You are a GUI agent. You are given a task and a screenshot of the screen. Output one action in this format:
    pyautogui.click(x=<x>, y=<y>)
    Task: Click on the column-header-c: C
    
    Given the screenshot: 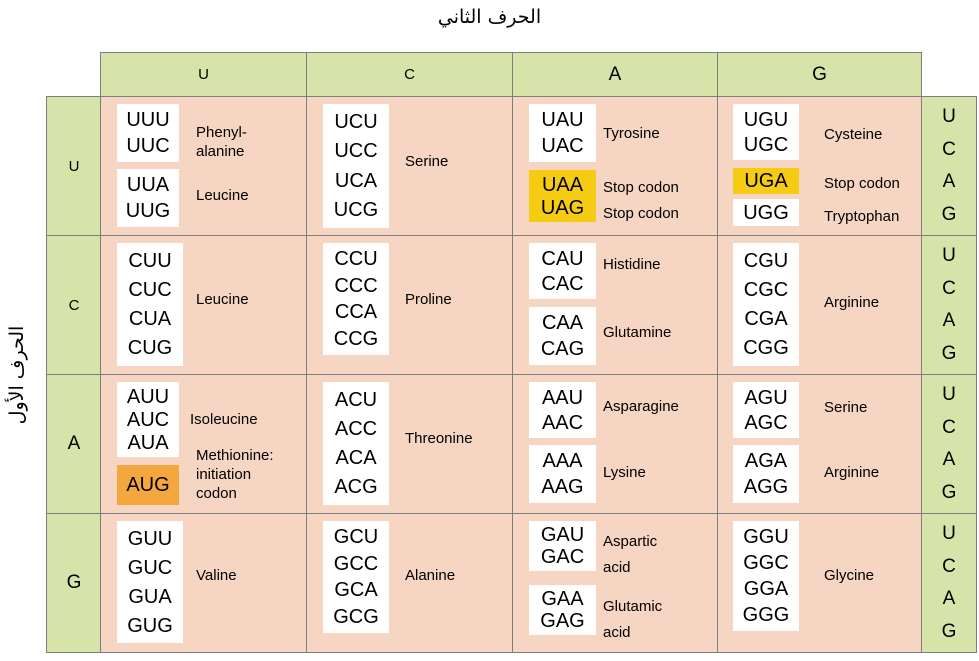 What is the action you would take?
    pyautogui.click(x=409, y=74)
    